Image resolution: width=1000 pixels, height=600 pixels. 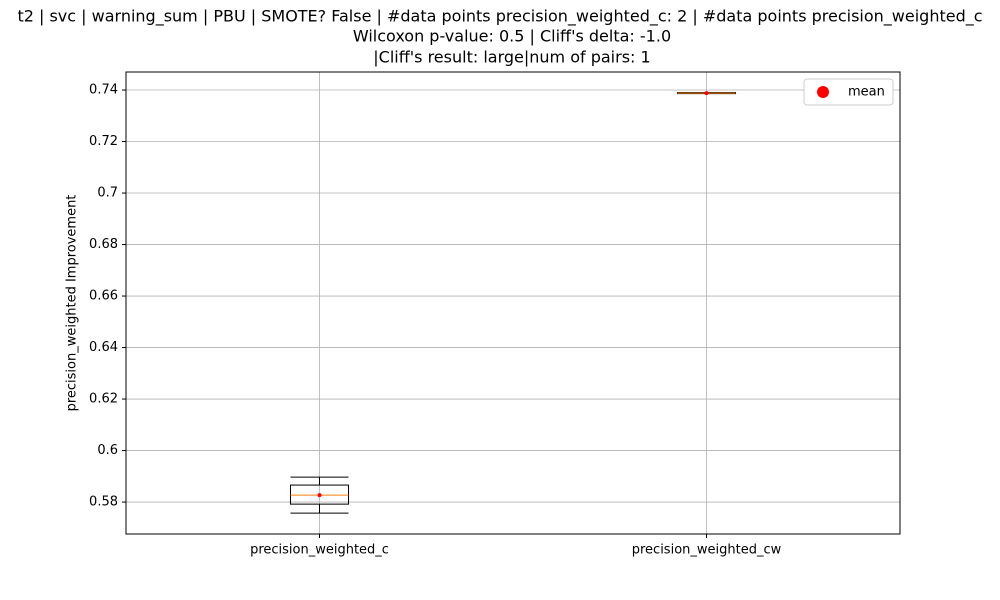 I want to click on y-tick-label: 0.6, so click(x=107, y=450).